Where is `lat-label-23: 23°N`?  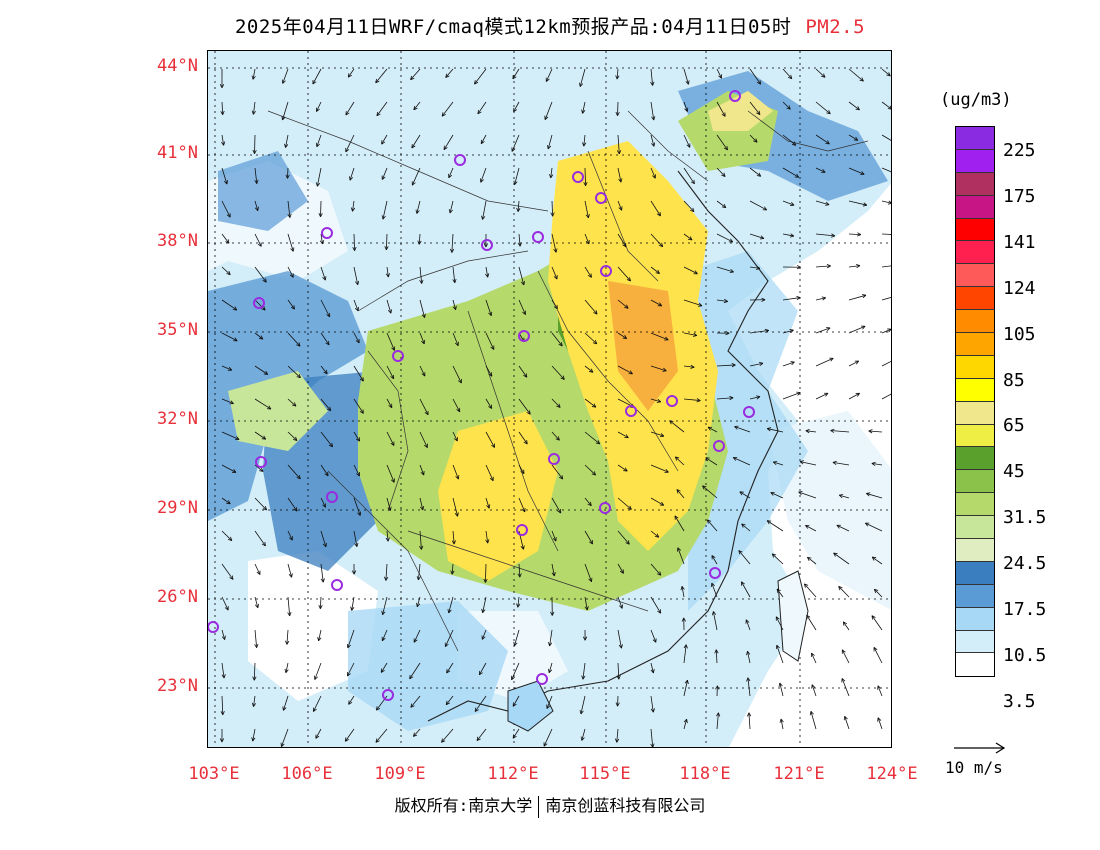
lat-label-23: 23°N is located at coordinates (177, 686).